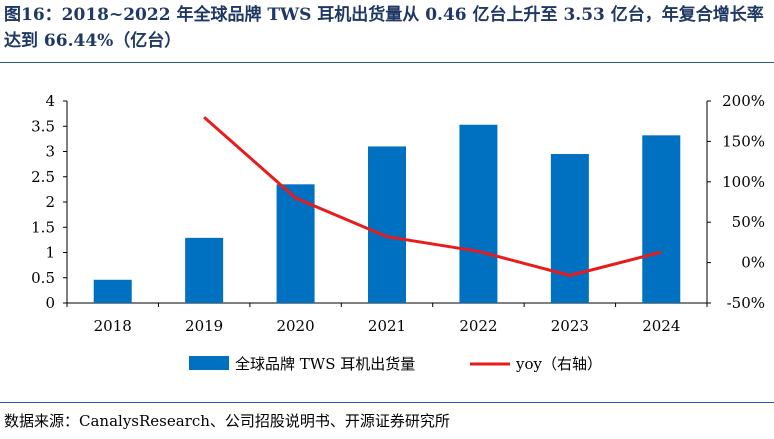 This screenshot has width=774, height=439. I want to click on left-axis-tick-label: 1, so click(50, 253).